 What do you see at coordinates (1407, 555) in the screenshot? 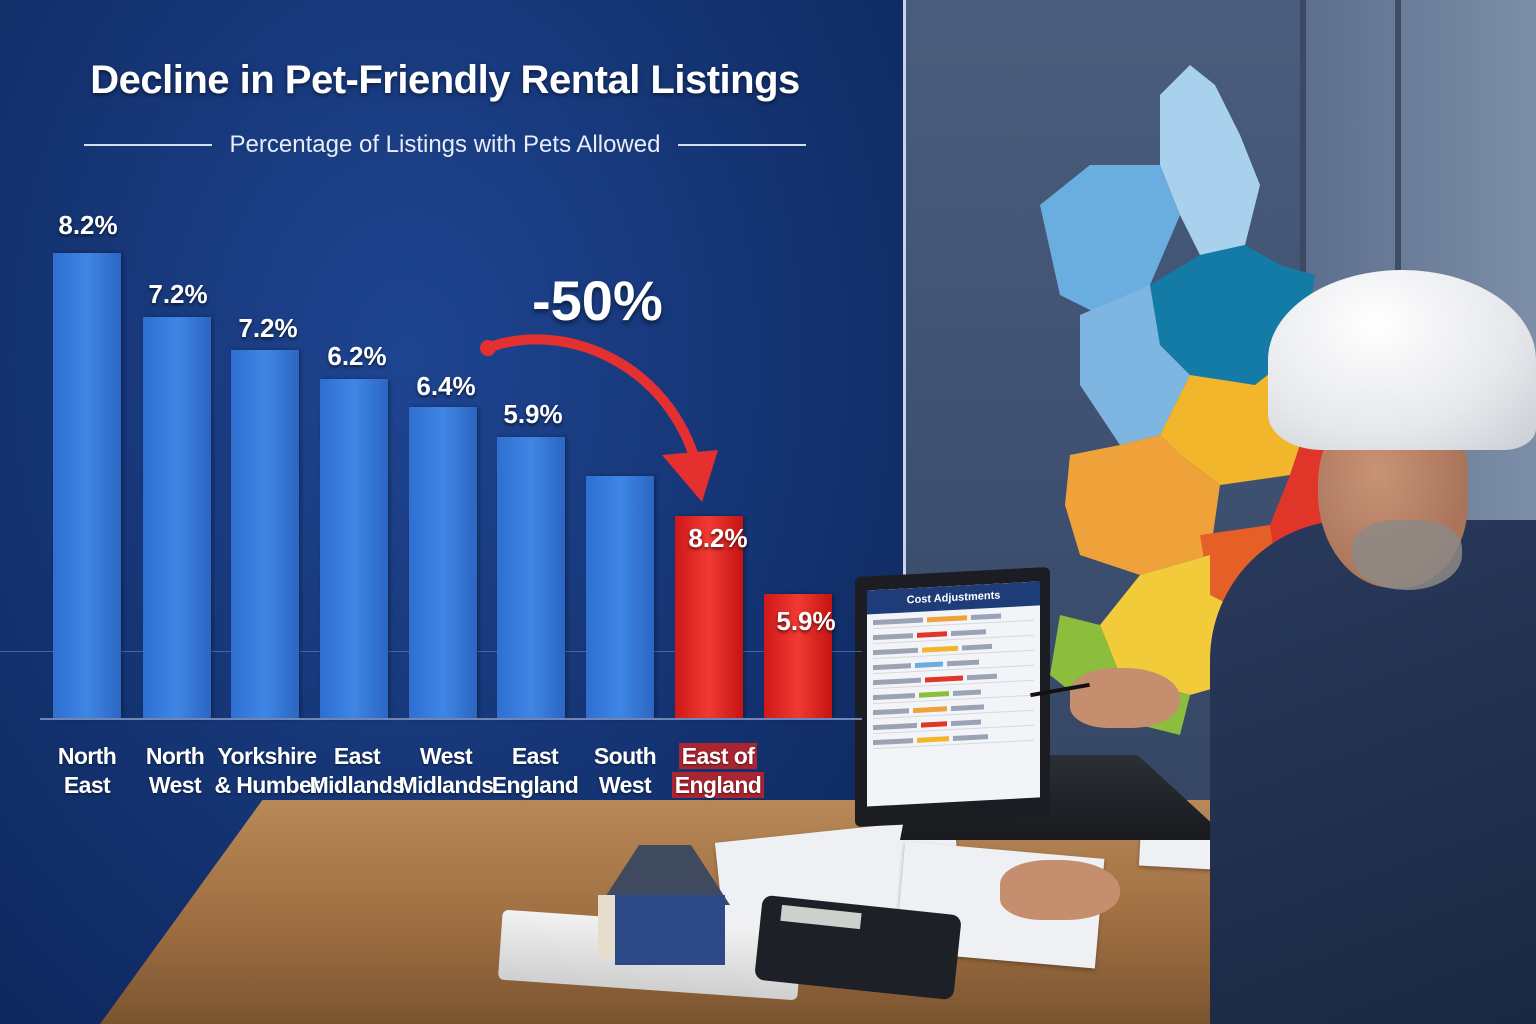
I see `person-beard` at bounding box center [1407, 555].